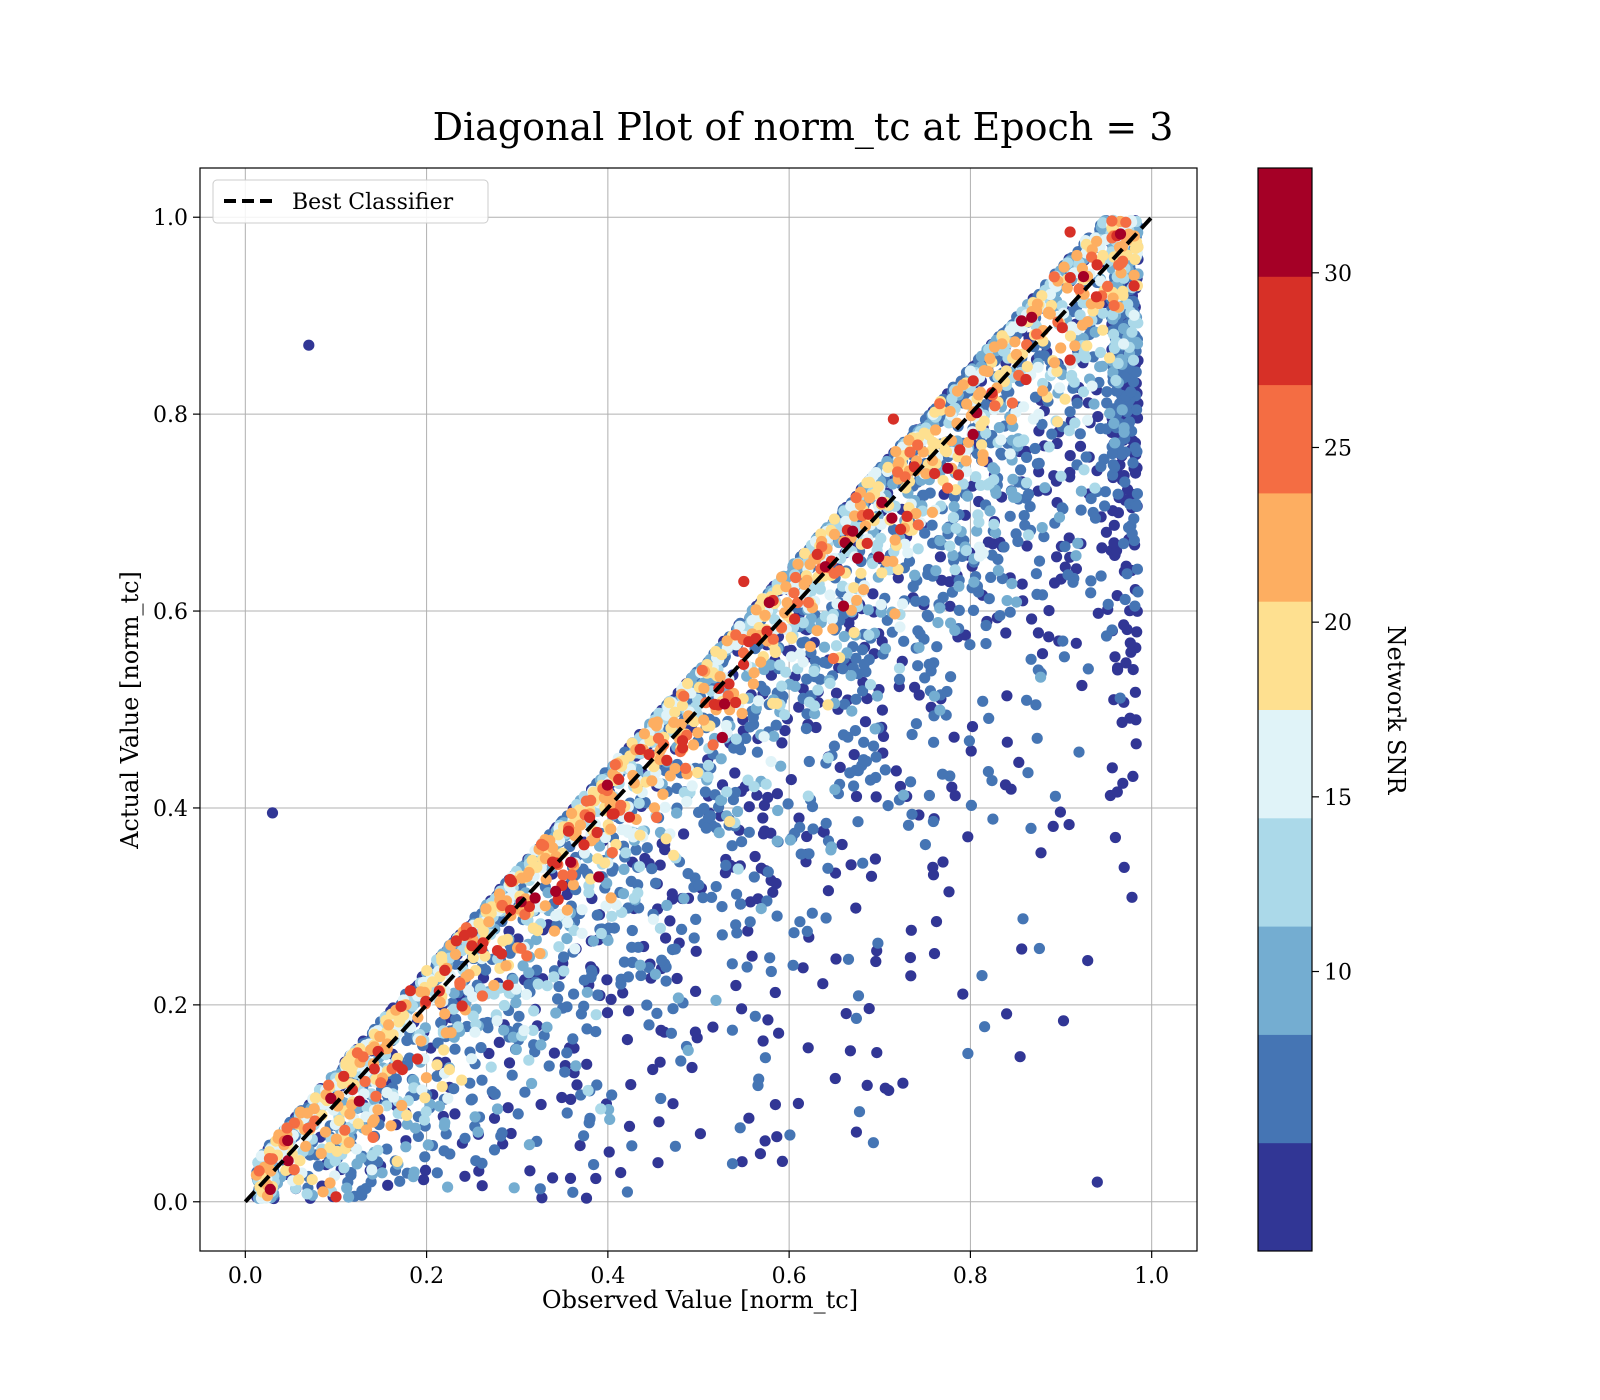 This screenshot has width=1600, height=1400. Describe the element at coordinates (803, 127) in the screenshot. I see `chart-title: Diagonal Plot of norm_tc at Epoch = 3` at that location.